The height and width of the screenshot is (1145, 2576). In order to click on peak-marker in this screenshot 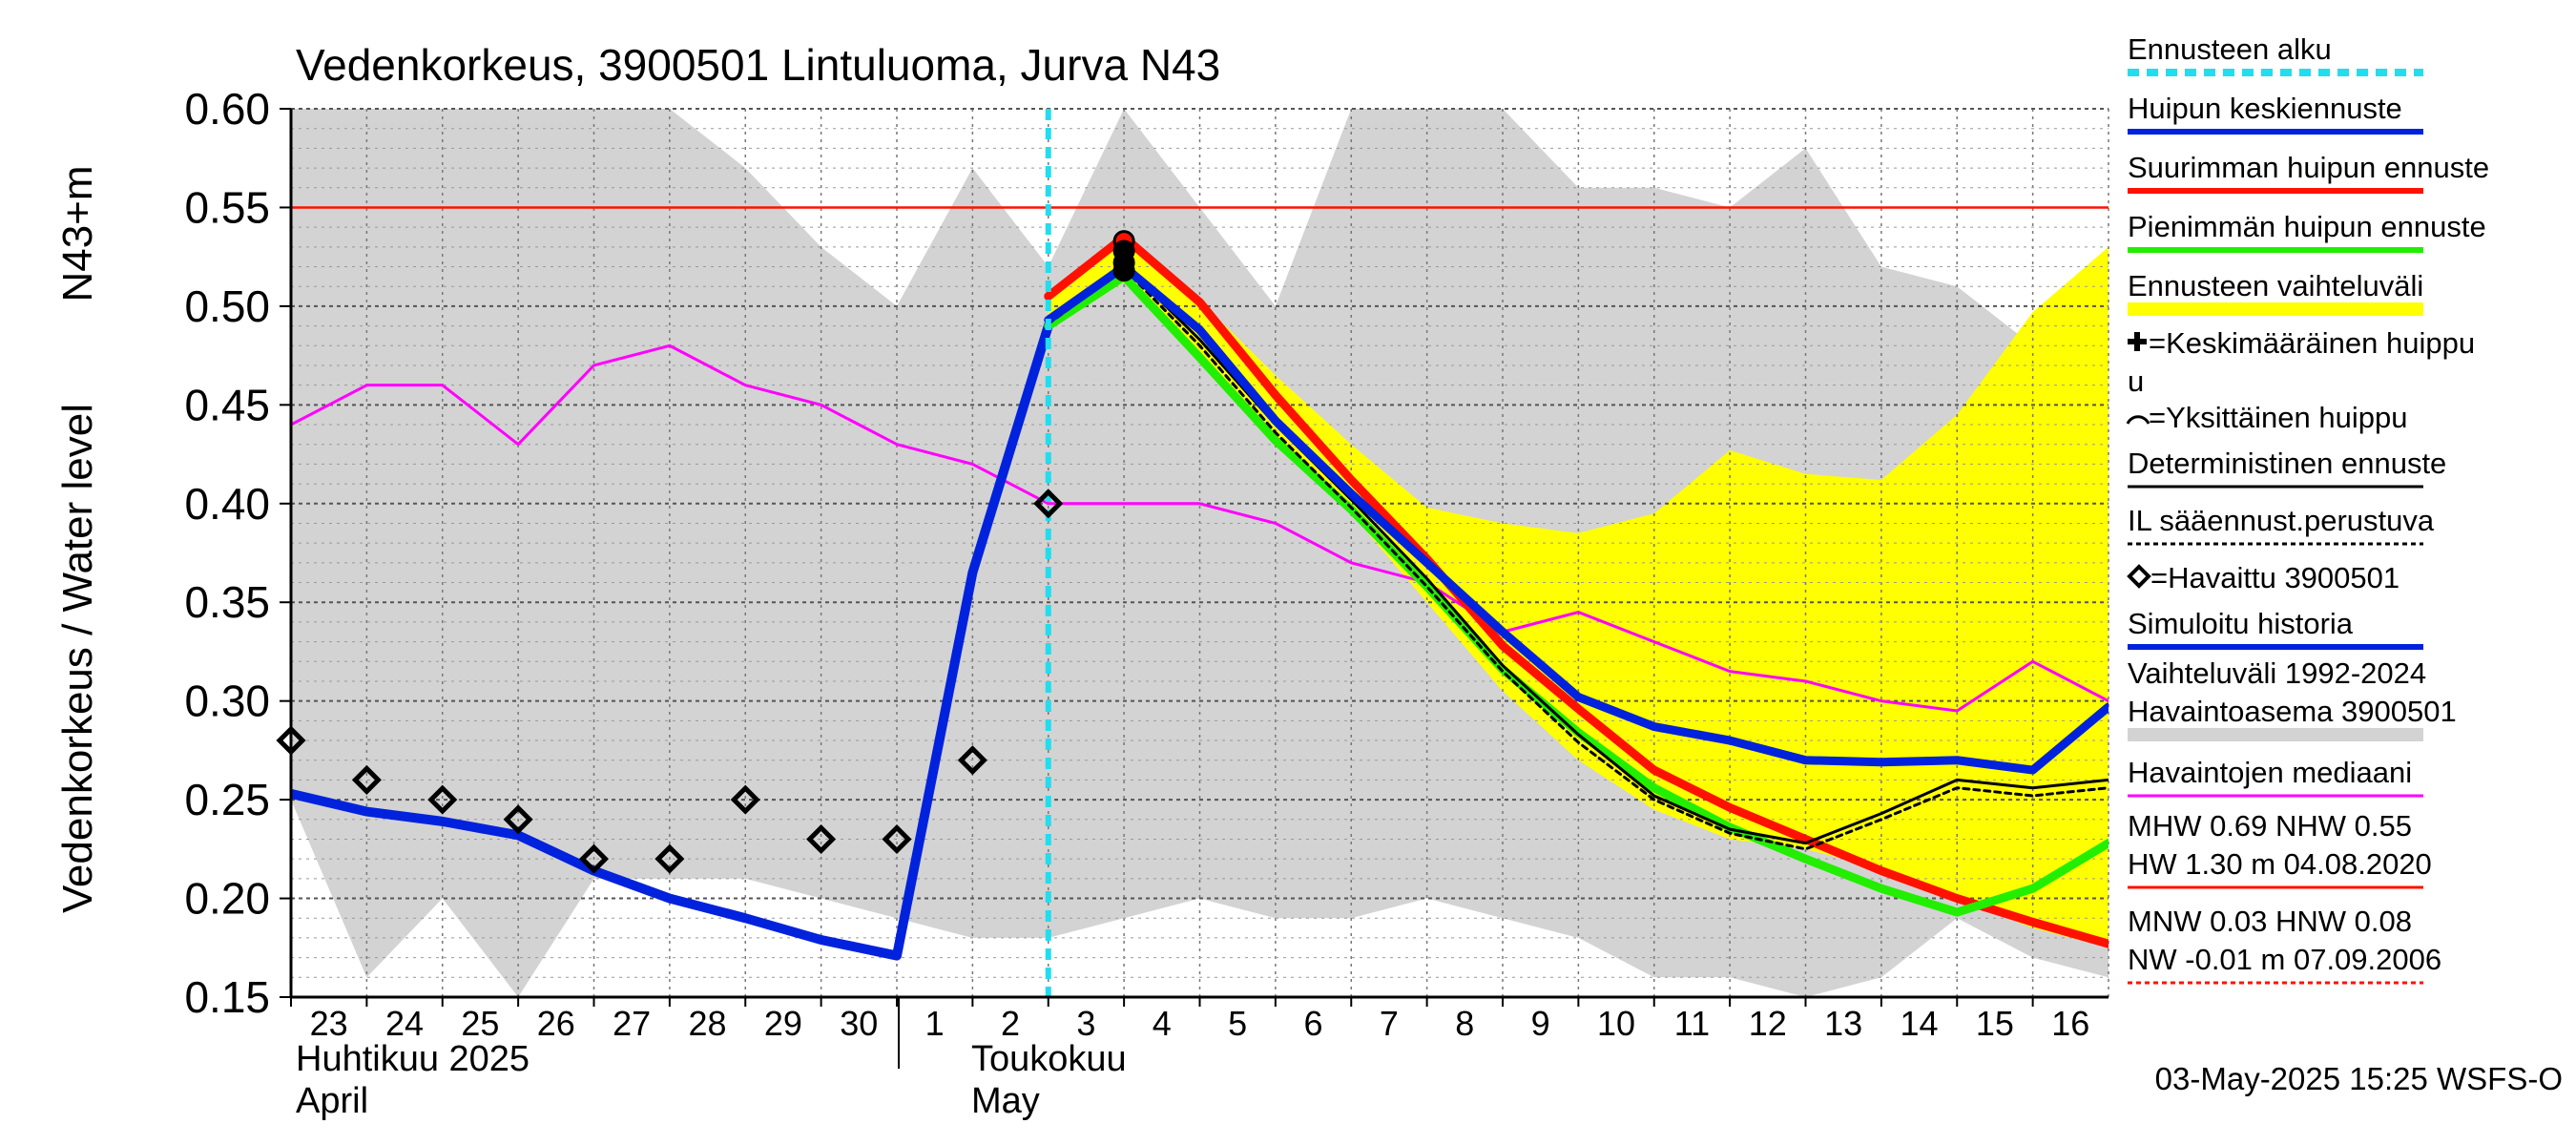, I will do `click(1123, 271)`.